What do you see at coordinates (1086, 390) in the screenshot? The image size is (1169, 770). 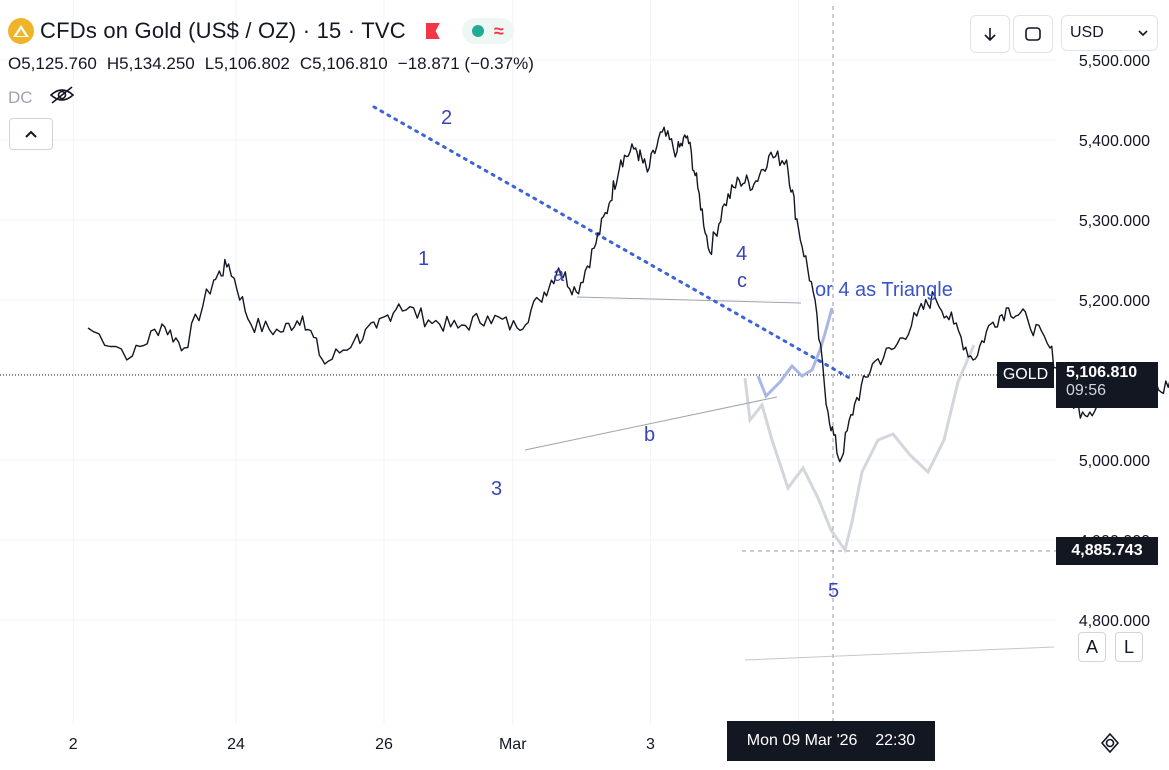 I see `countdown-value: 09:56` at bounding box center [1086, 390].